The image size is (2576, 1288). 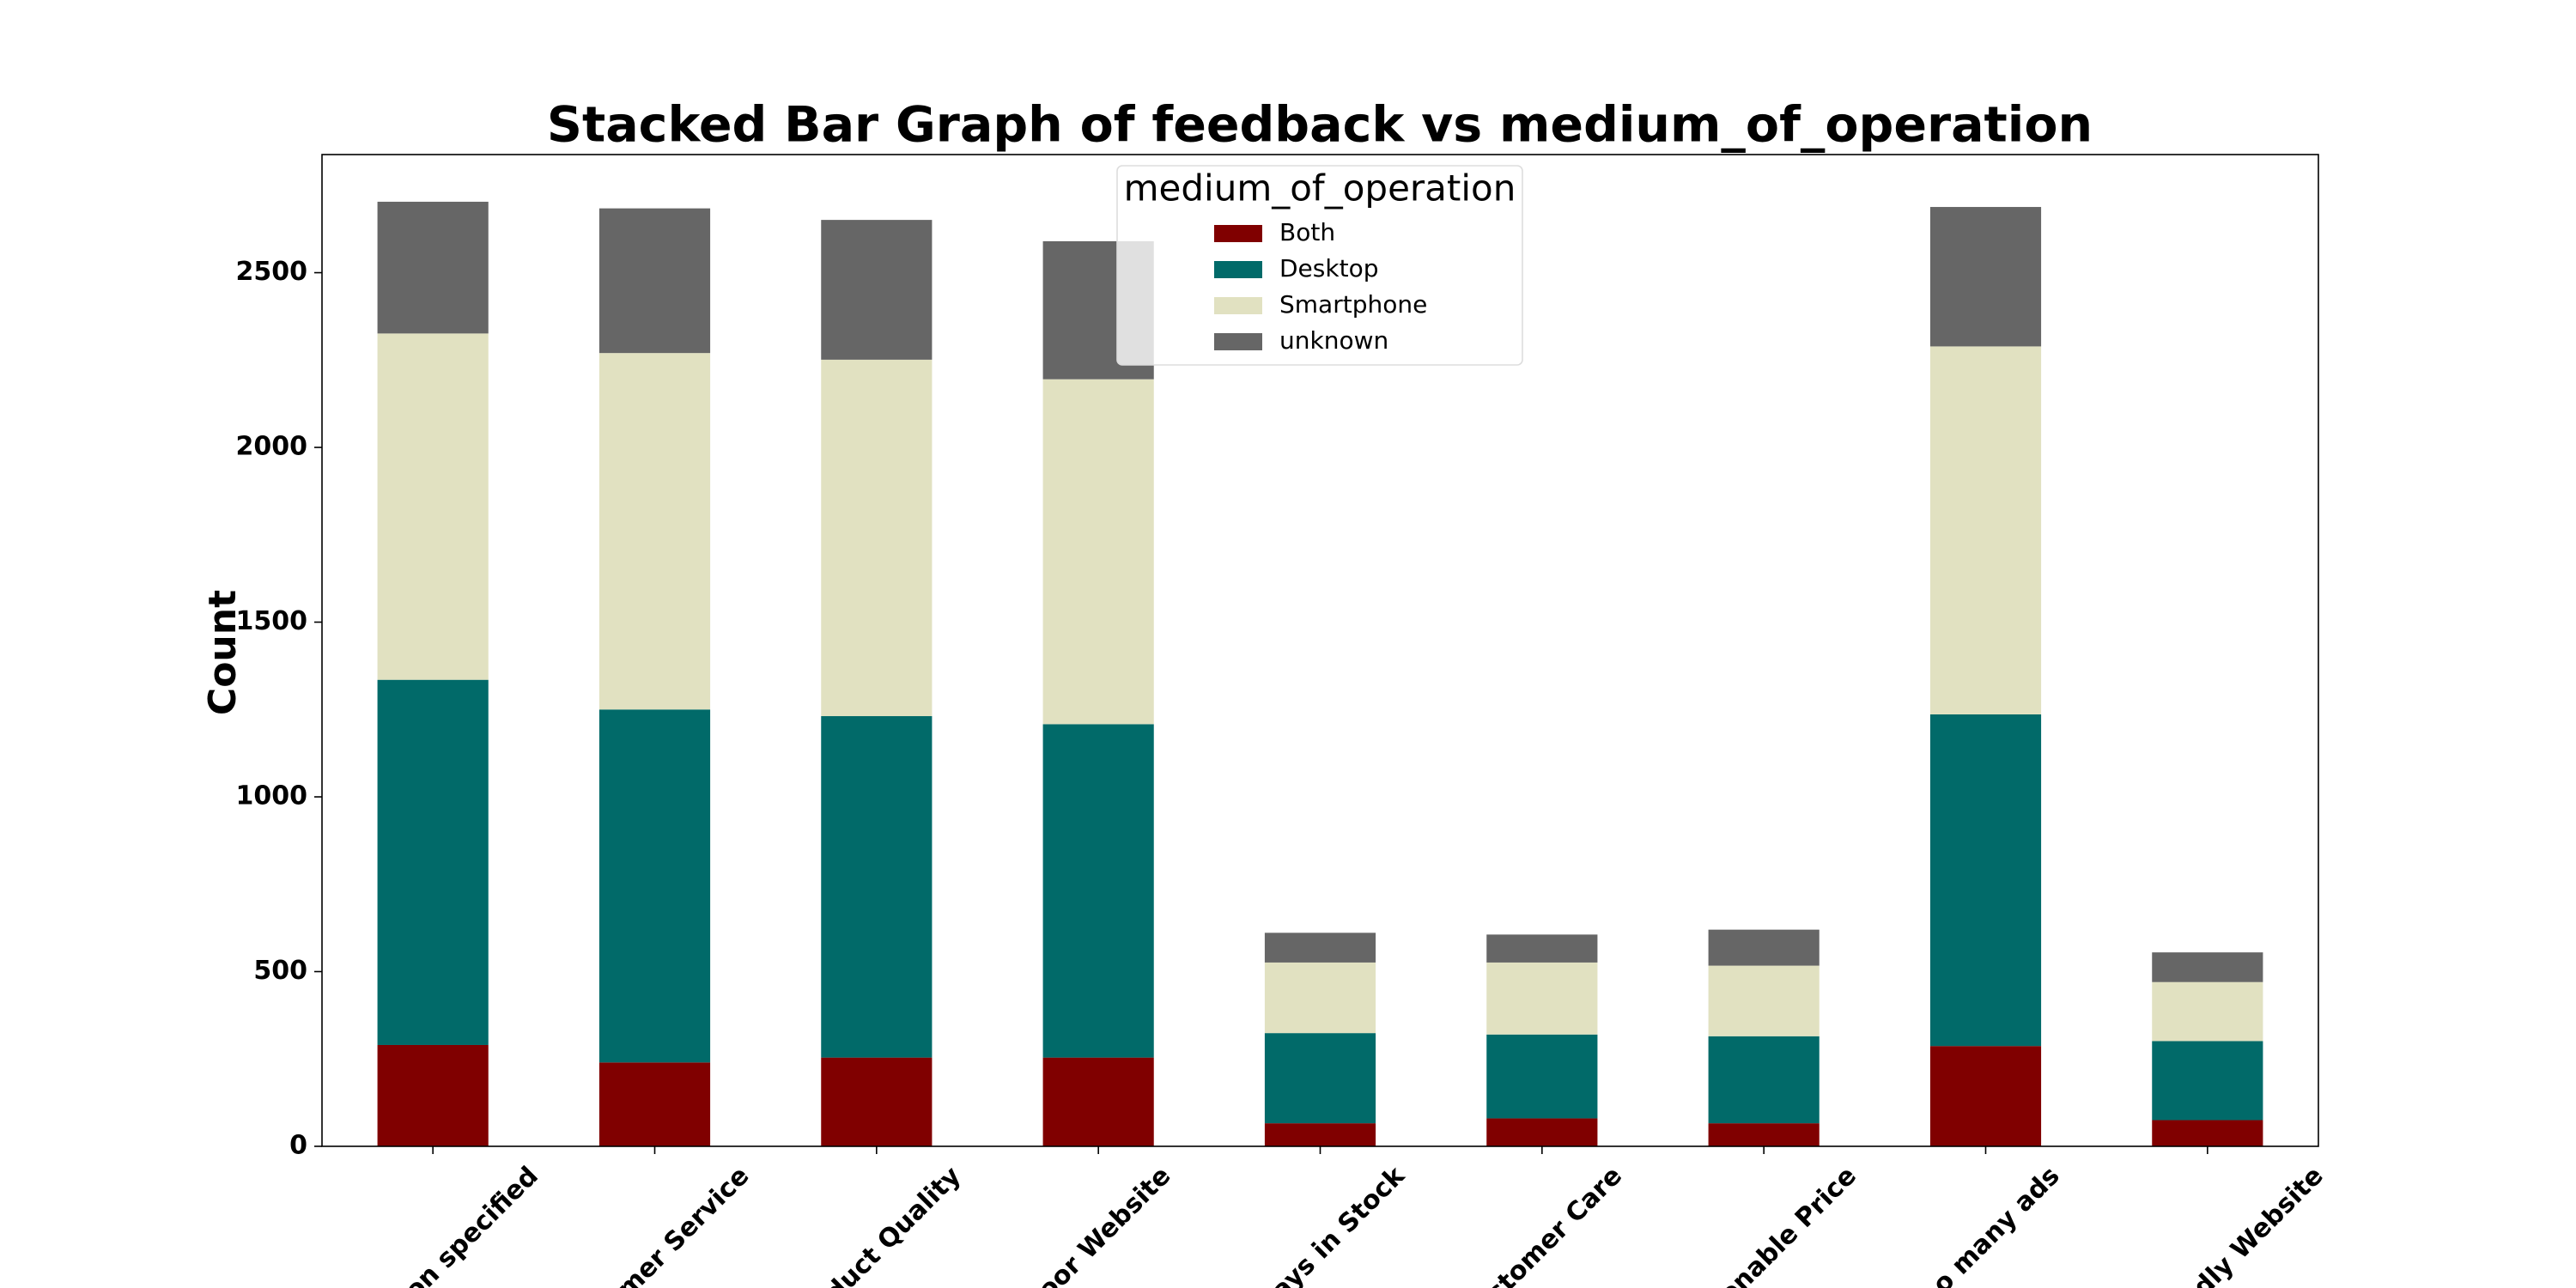 What do you see at coordinates (1097, 1224) in the screenshot?
I see `x-tick-label: Poor Website` at bounding box center [1097, 1224].